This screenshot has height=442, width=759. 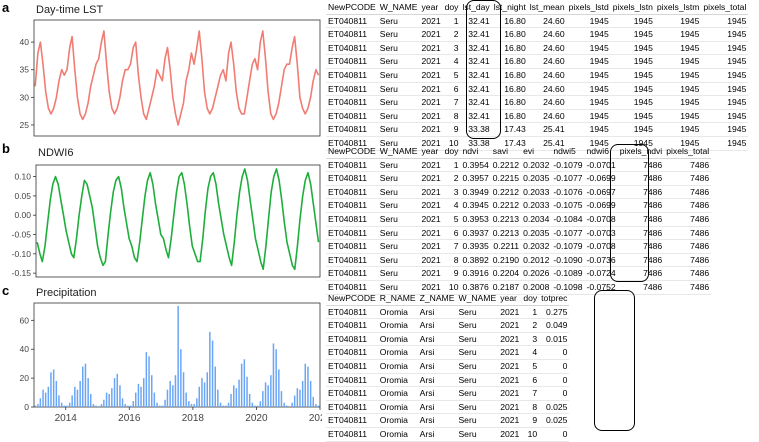 What do you see at coordinates (352, 299) in the screenshot?
I see `column-header: NewPCODE` at bounding box center [352, 299].